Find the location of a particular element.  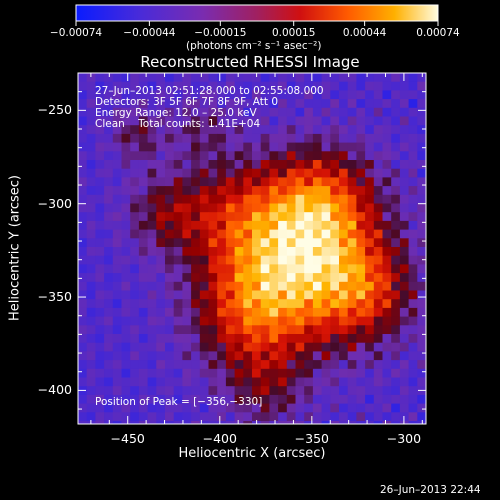

annotation-detectors: Detectors: 3F 5F 6F 7F 8F 9F, Att 0 is located at coordinates (187, 102).